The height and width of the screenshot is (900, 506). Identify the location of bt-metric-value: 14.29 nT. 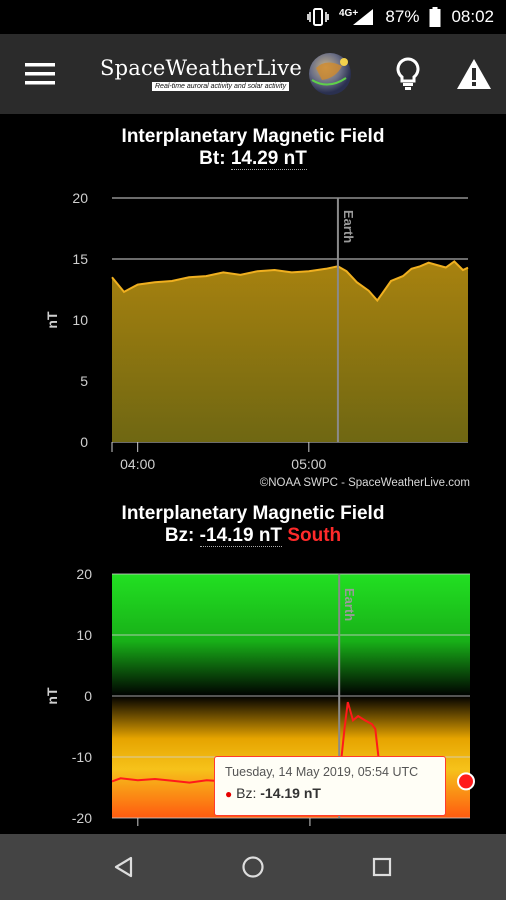
(268, 159).